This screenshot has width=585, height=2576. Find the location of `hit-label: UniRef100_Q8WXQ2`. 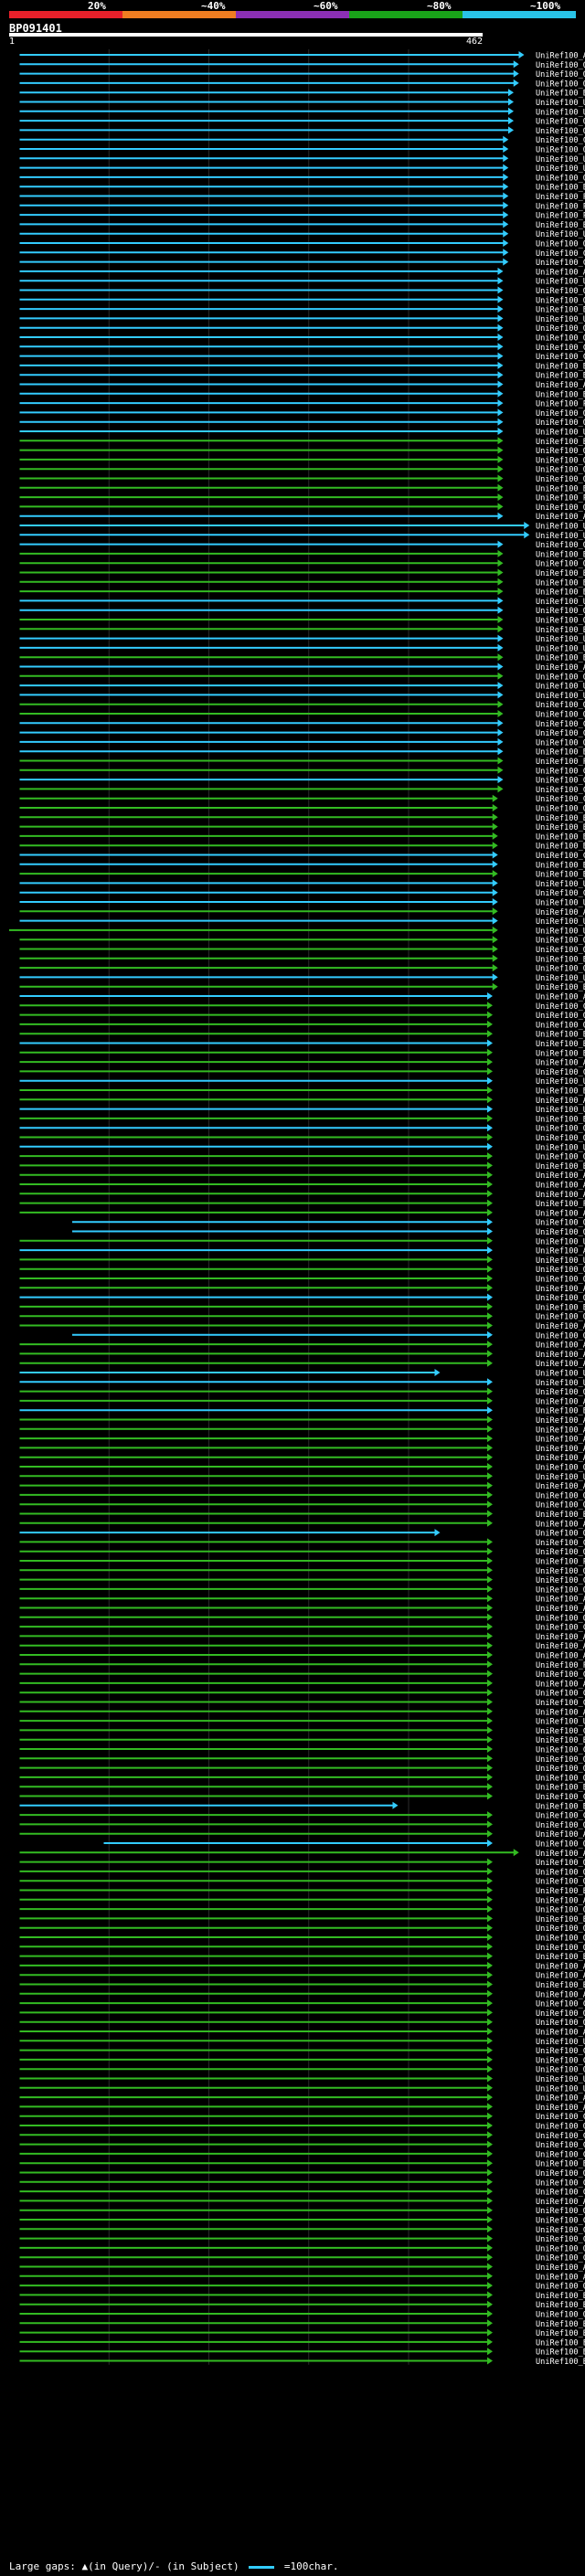

hit-label: UniRef100_Q8WXQ2 is located at coordinates (561, 329).